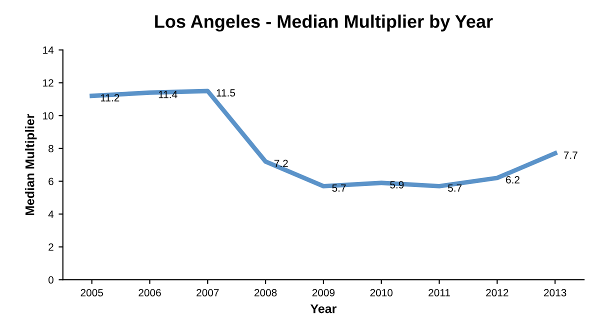  Describe the element at coordinates (455, 188) in the screenshot. I see `data-label: 5.7` at that location.